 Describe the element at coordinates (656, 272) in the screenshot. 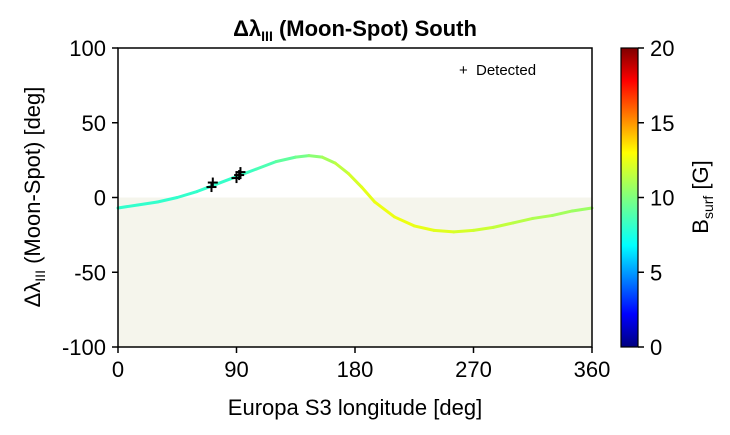

I see `colorbar-tick-label: 5` at that location.